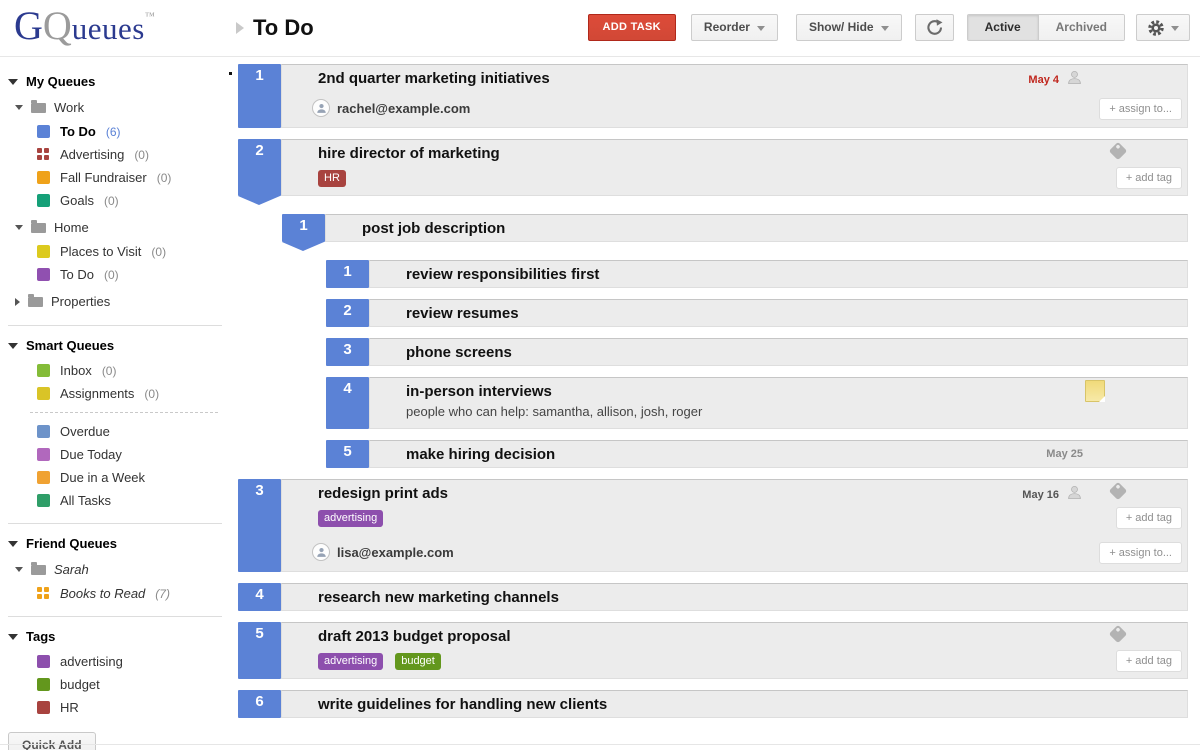 This screenshot has height=750, width=1200. I want to click on show-hide-dropdown: Show/ Hide, so click(848, 27).